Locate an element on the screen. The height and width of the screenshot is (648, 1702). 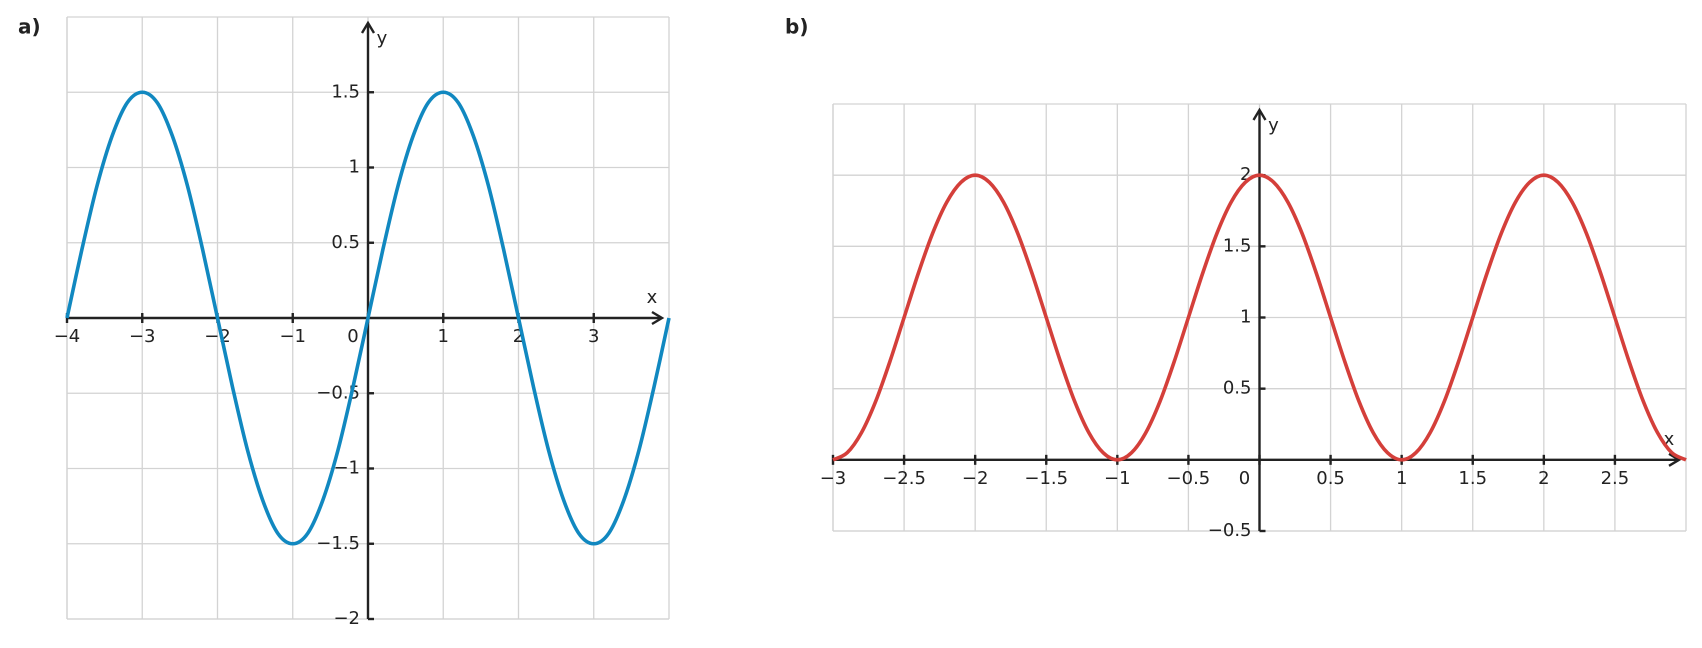
x-tick-label: 3 is located at coordinates (593, 336).